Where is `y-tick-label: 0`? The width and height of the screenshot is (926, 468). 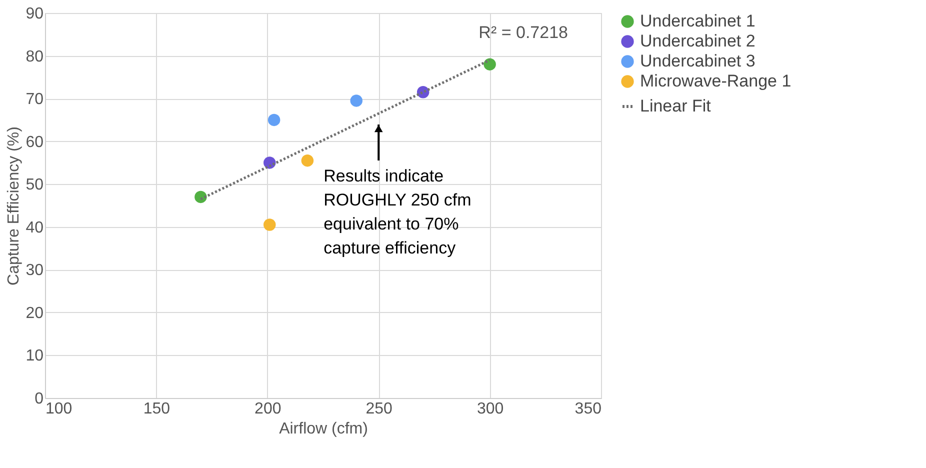
y-tick-label: 0 is located at coordinates (39, 399).